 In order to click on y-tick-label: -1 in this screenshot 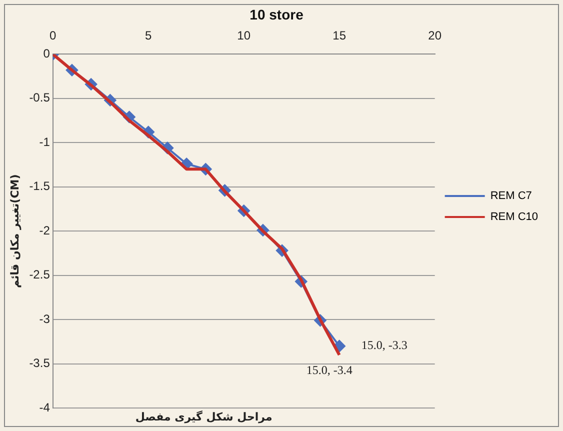, I will do `click(44, 141)`.